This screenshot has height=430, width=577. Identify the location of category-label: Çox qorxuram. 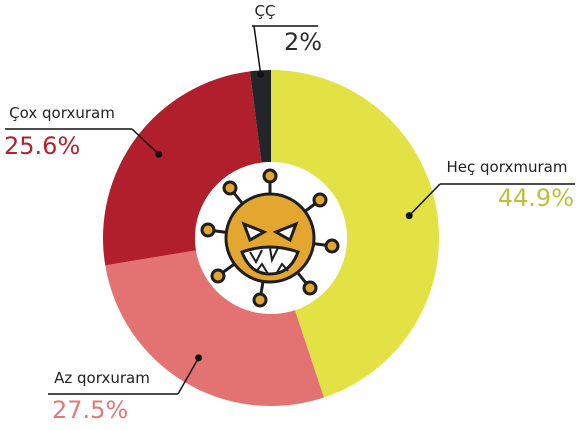
(62, 113).